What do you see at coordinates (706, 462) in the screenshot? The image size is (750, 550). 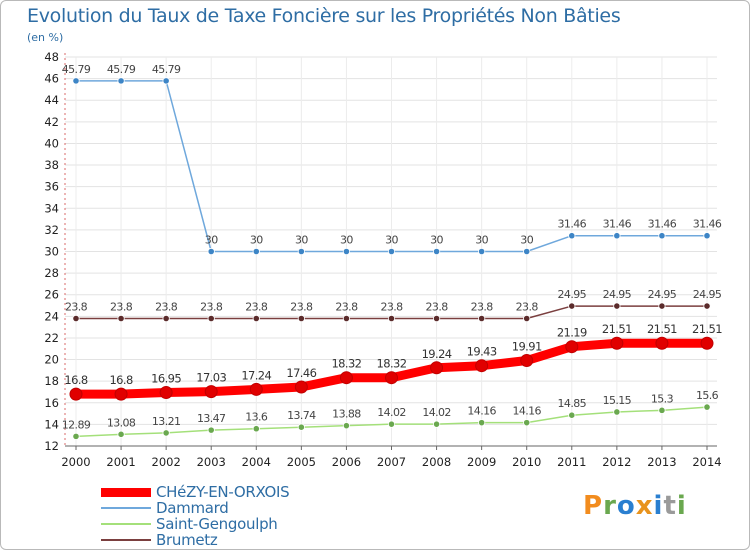 I see `x-tick-label: 2014` at bounding box center [706, 462].